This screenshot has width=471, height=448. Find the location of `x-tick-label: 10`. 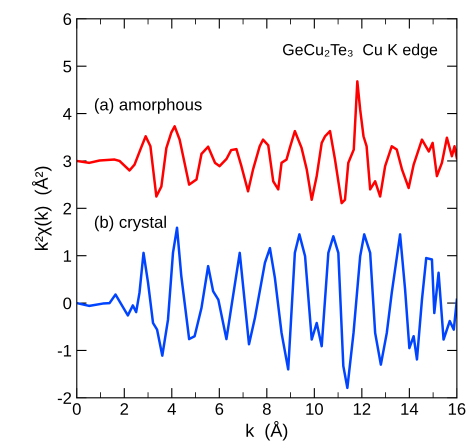

x-tick-label: 10 is located at coordinates (314, 409).